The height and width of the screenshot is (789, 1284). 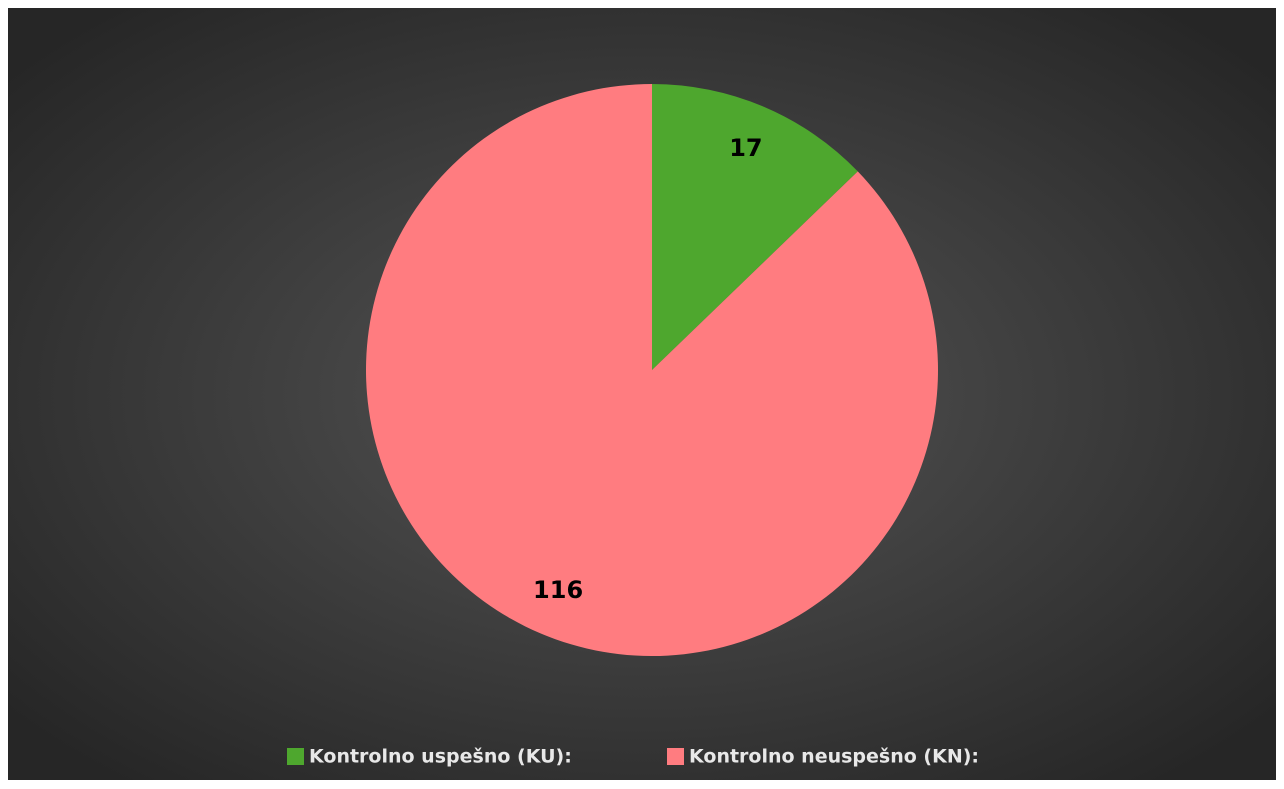 What do you see at coordinates (440, 757) in the screenshot?
I see `legend-label: Kontrolno uspešno (KU):` at bounding box center [440, 757].